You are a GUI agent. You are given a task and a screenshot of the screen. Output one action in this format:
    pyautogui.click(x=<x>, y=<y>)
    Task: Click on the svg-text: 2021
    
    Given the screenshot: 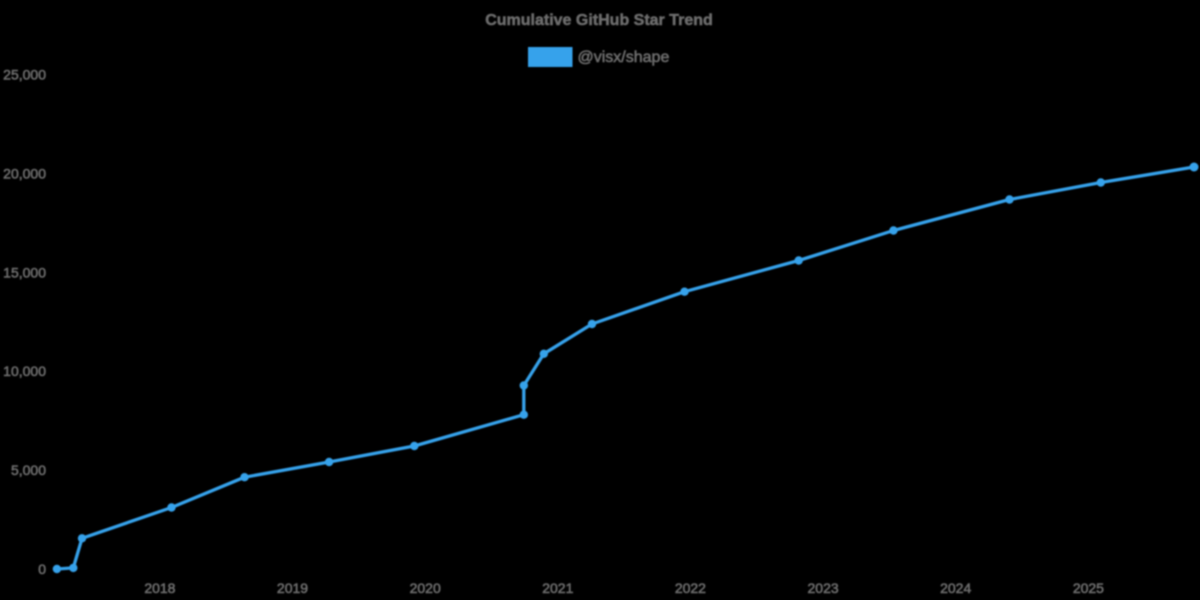 What is the action you would take?
    pyautogui.click(x=557, y=588)
    